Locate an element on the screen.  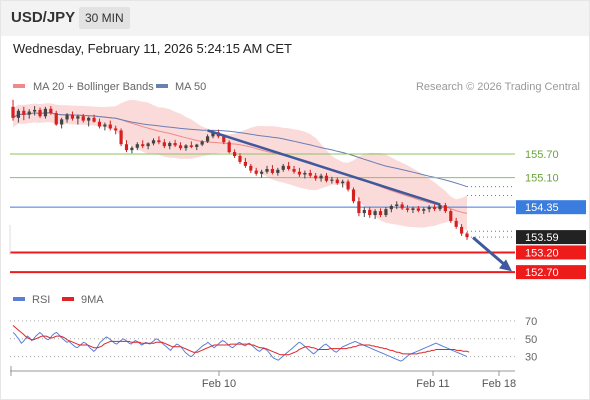
pivot-tag is located at coordinates (551, 207).